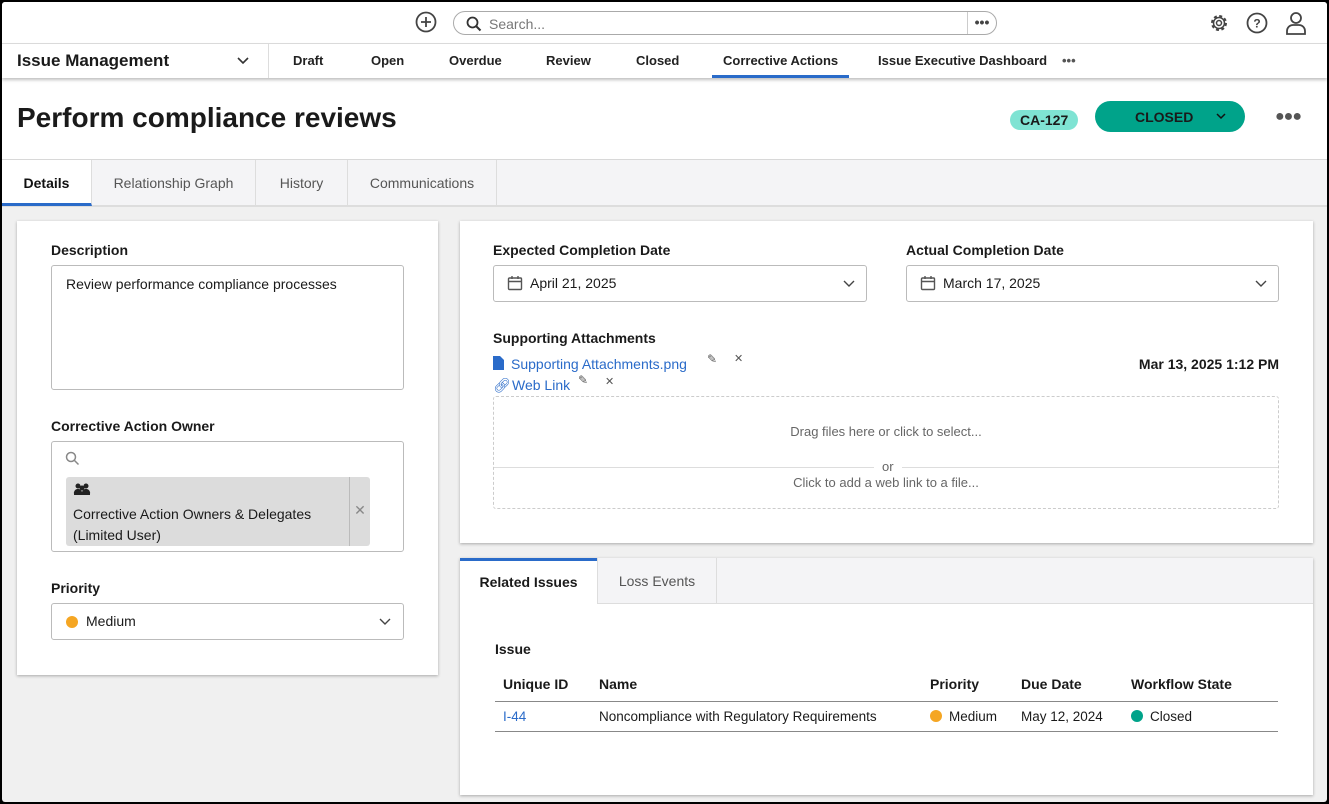 The image size is (1329, 804). Describe the element at coordinates (680, 283) in the screenshot. I see `expected-date-picker: April 21, 2025` at that location.